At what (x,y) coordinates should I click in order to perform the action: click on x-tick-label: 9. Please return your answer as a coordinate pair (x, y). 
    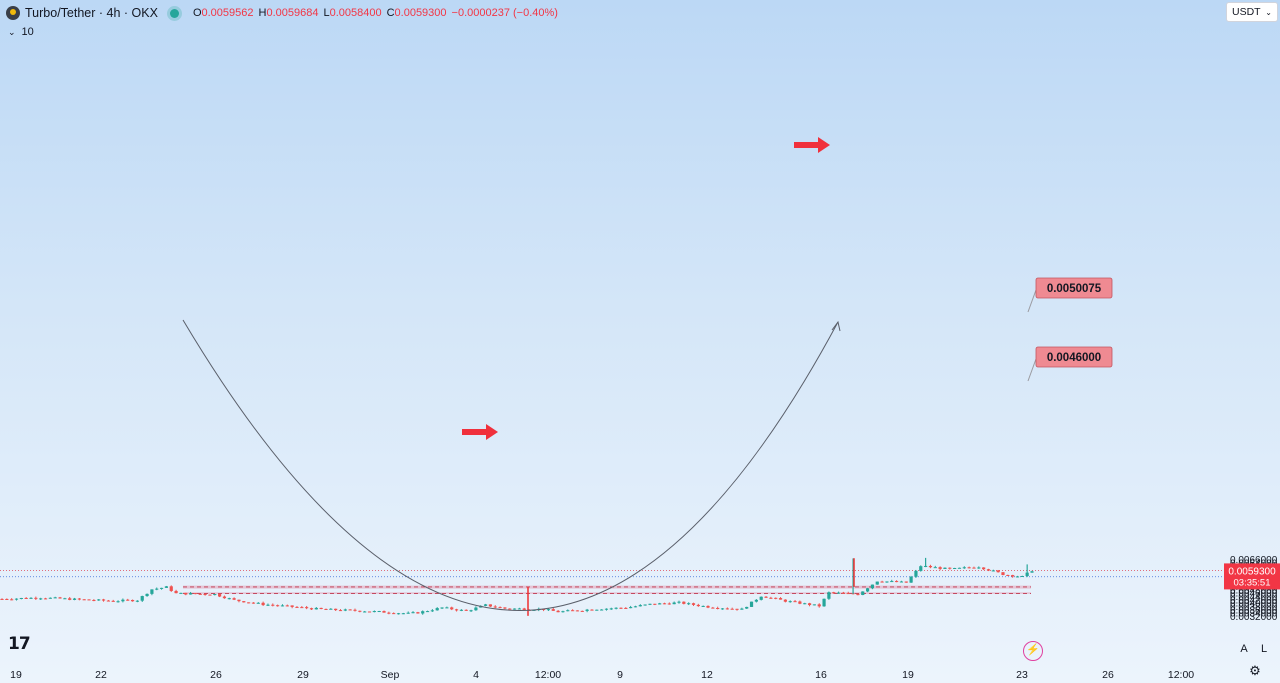
    Looking at the image, I should click on (620, 675).